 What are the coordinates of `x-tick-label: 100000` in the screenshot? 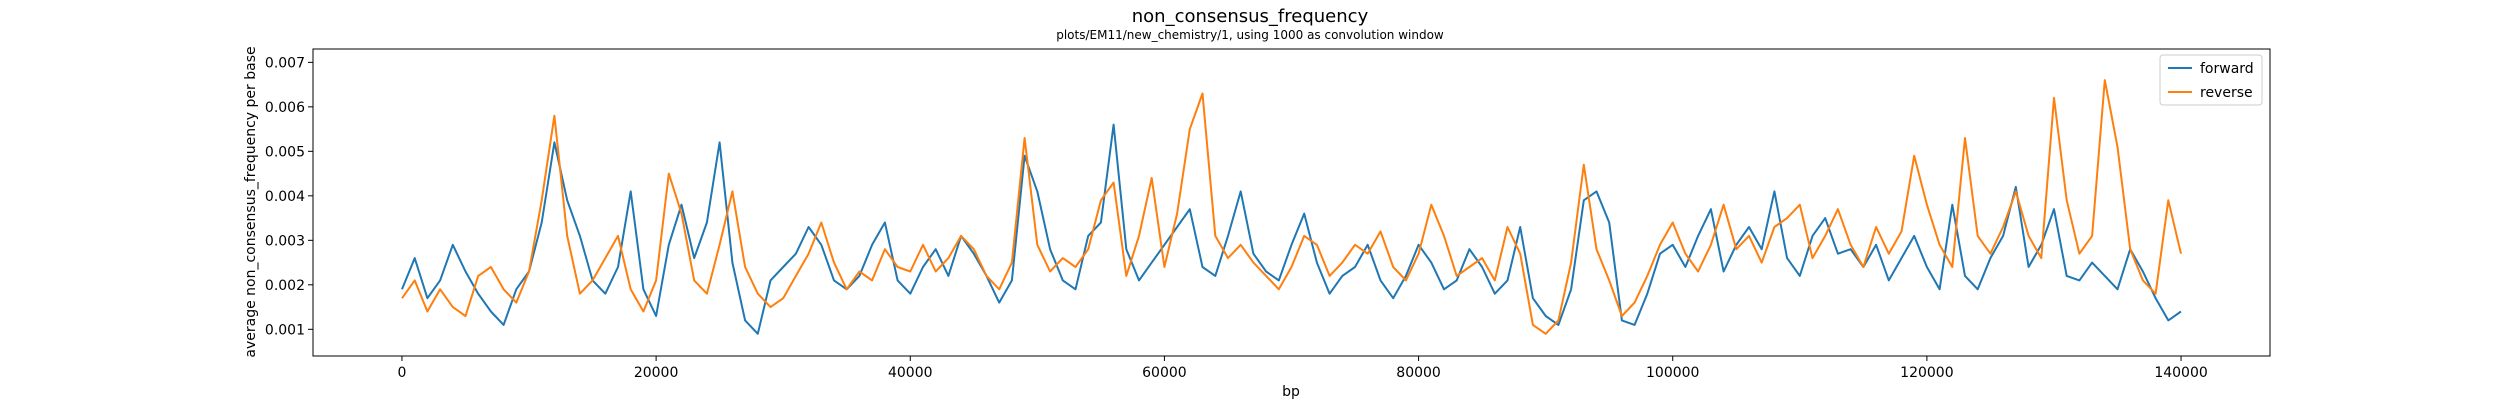 It's located at (1672, 373).